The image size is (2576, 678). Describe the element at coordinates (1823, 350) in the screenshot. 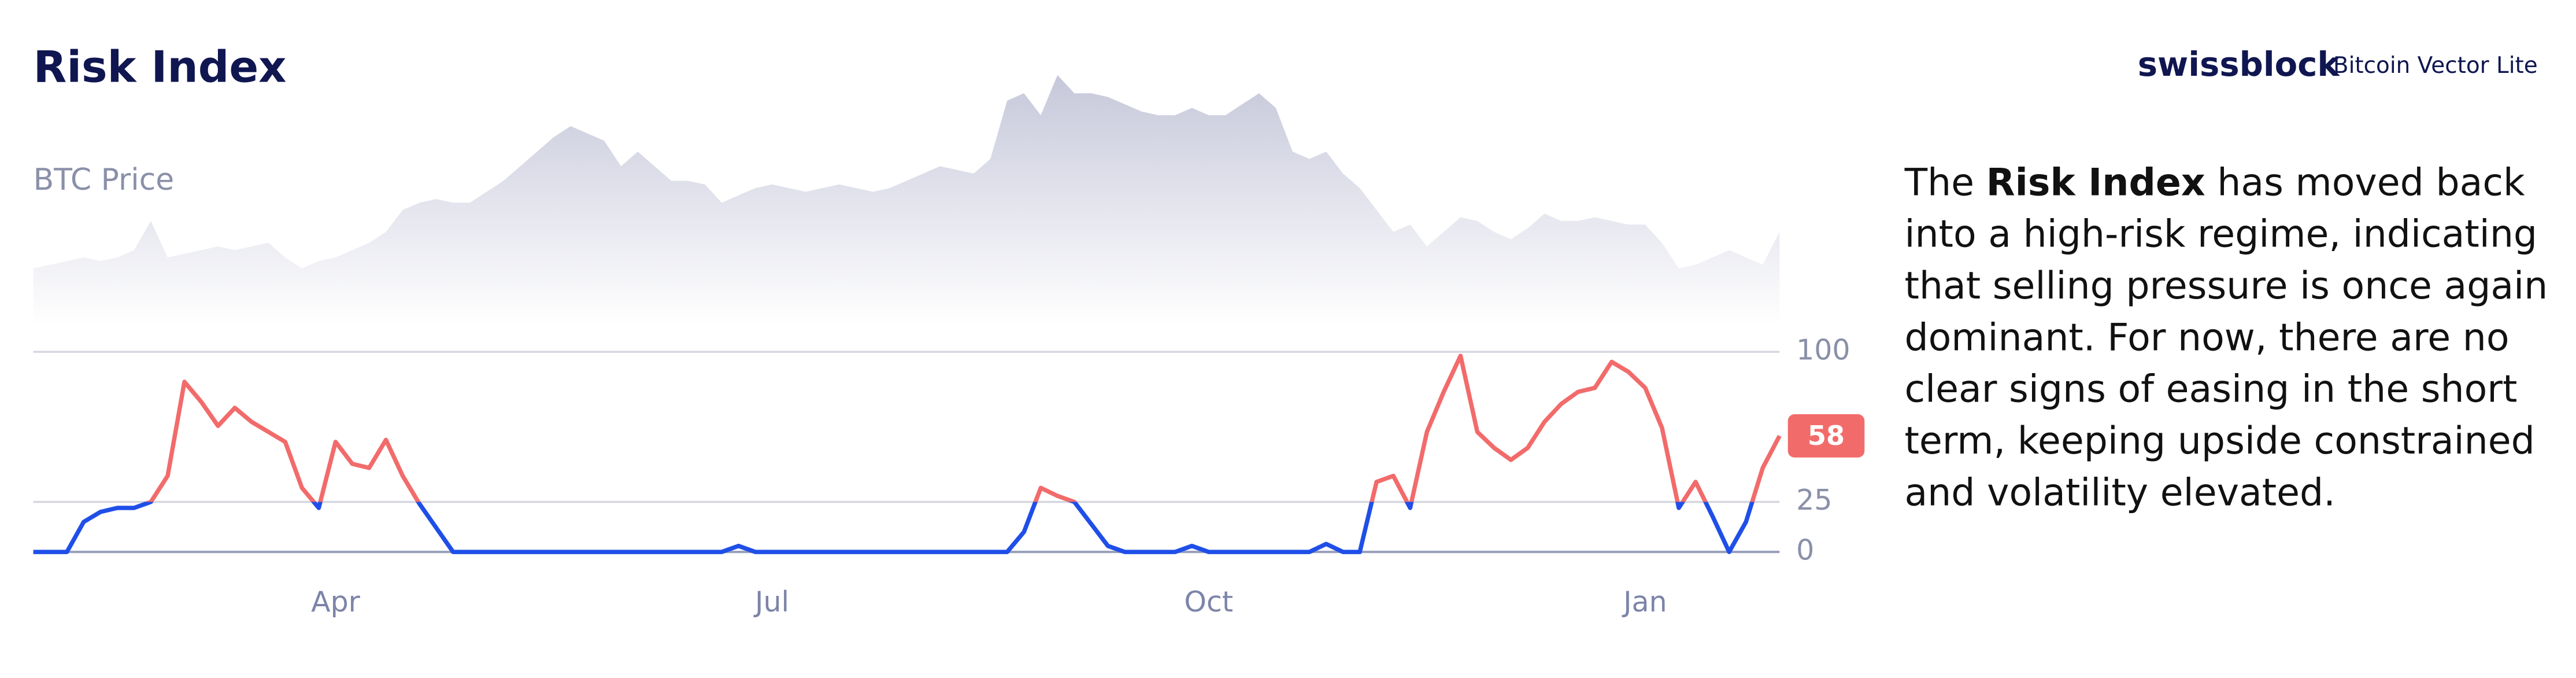

I see `y-tick-label: 100` at that location.